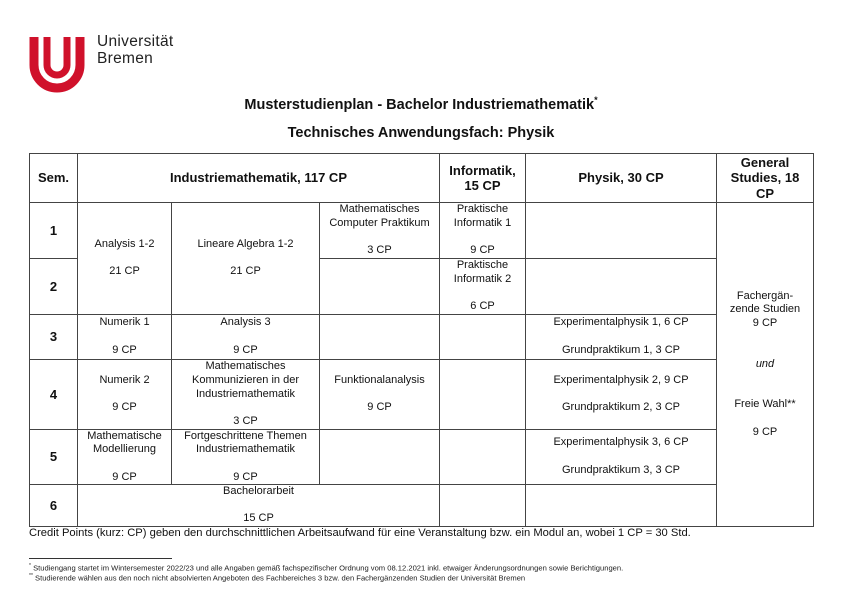 The height and width of the screenshot is (595, 842). I want to click on document-subtitle: Technisches Anwendungsfach: Physik, so click(421, 133).